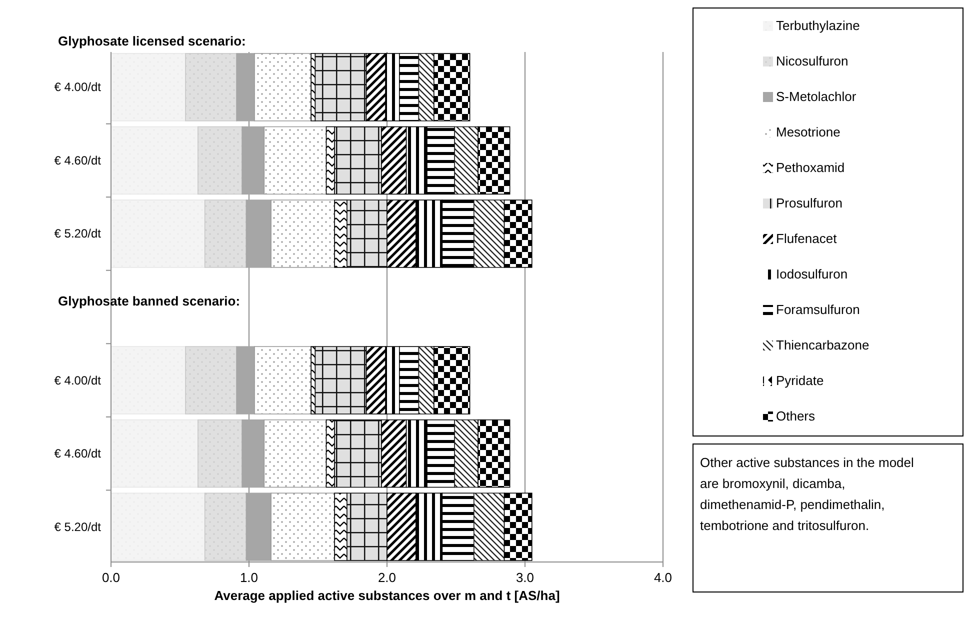  What do you see at coordinates (818, 309) in the screenshot?
I see `legend-label: Foramsulfuron` at bounding box center [818, 309].